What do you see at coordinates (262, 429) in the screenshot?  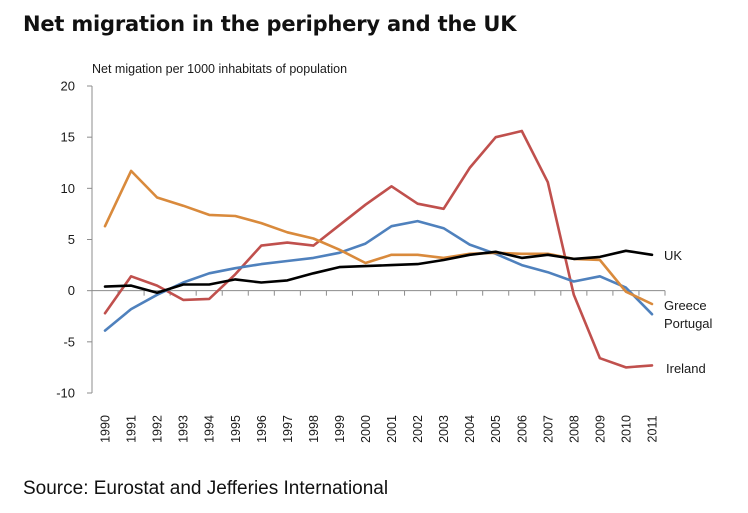 I see `x-tick-label: 1996` at bounding box center [262, 429].